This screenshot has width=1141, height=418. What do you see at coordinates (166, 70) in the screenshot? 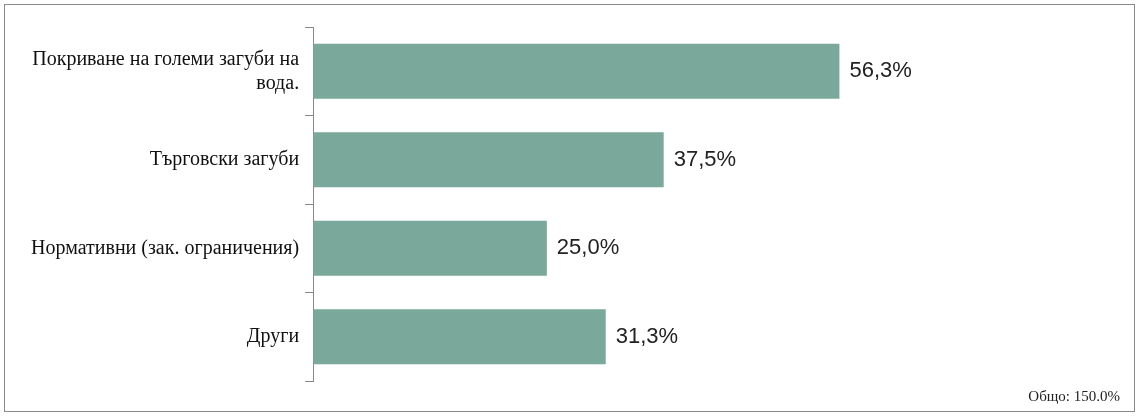
I see `y-tick-label: Покриване на големи загуби на вода.` at bounding box center [166, 70].